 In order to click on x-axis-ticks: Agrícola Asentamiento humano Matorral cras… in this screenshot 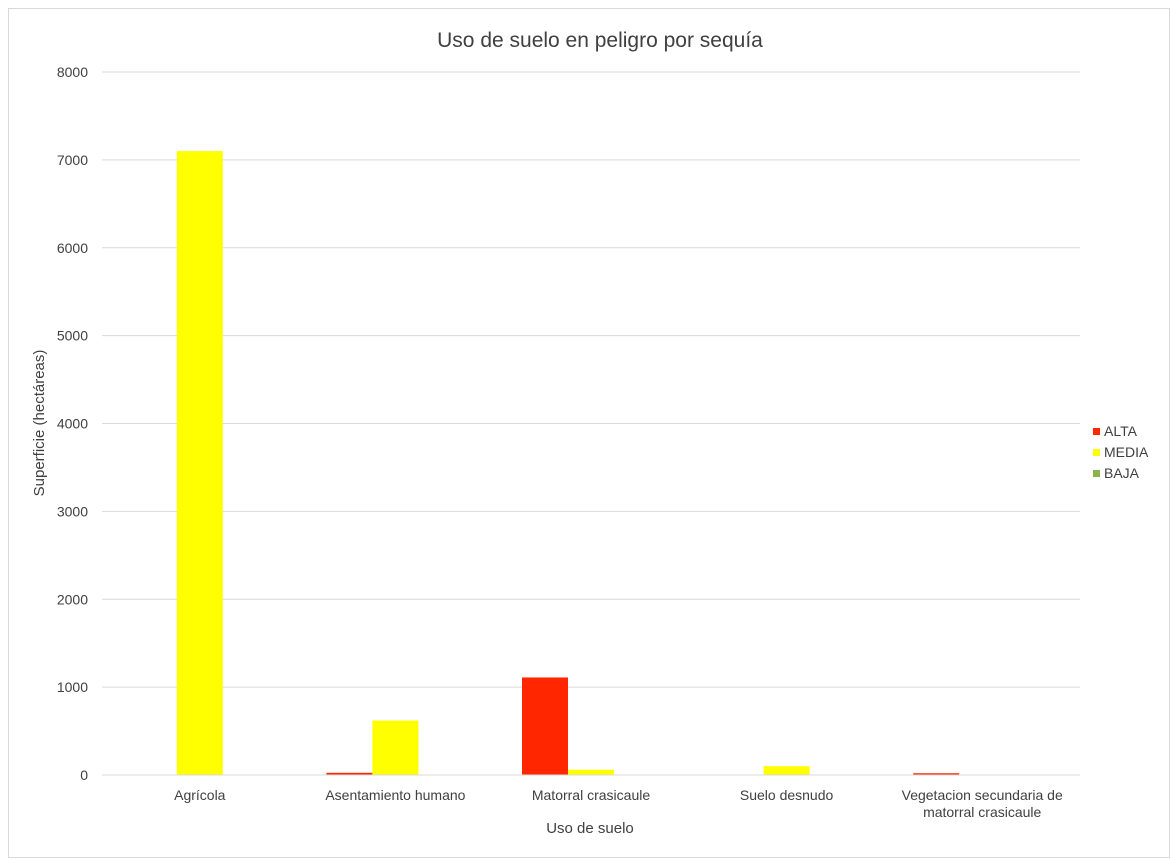, I will do `click(618, 803)`.